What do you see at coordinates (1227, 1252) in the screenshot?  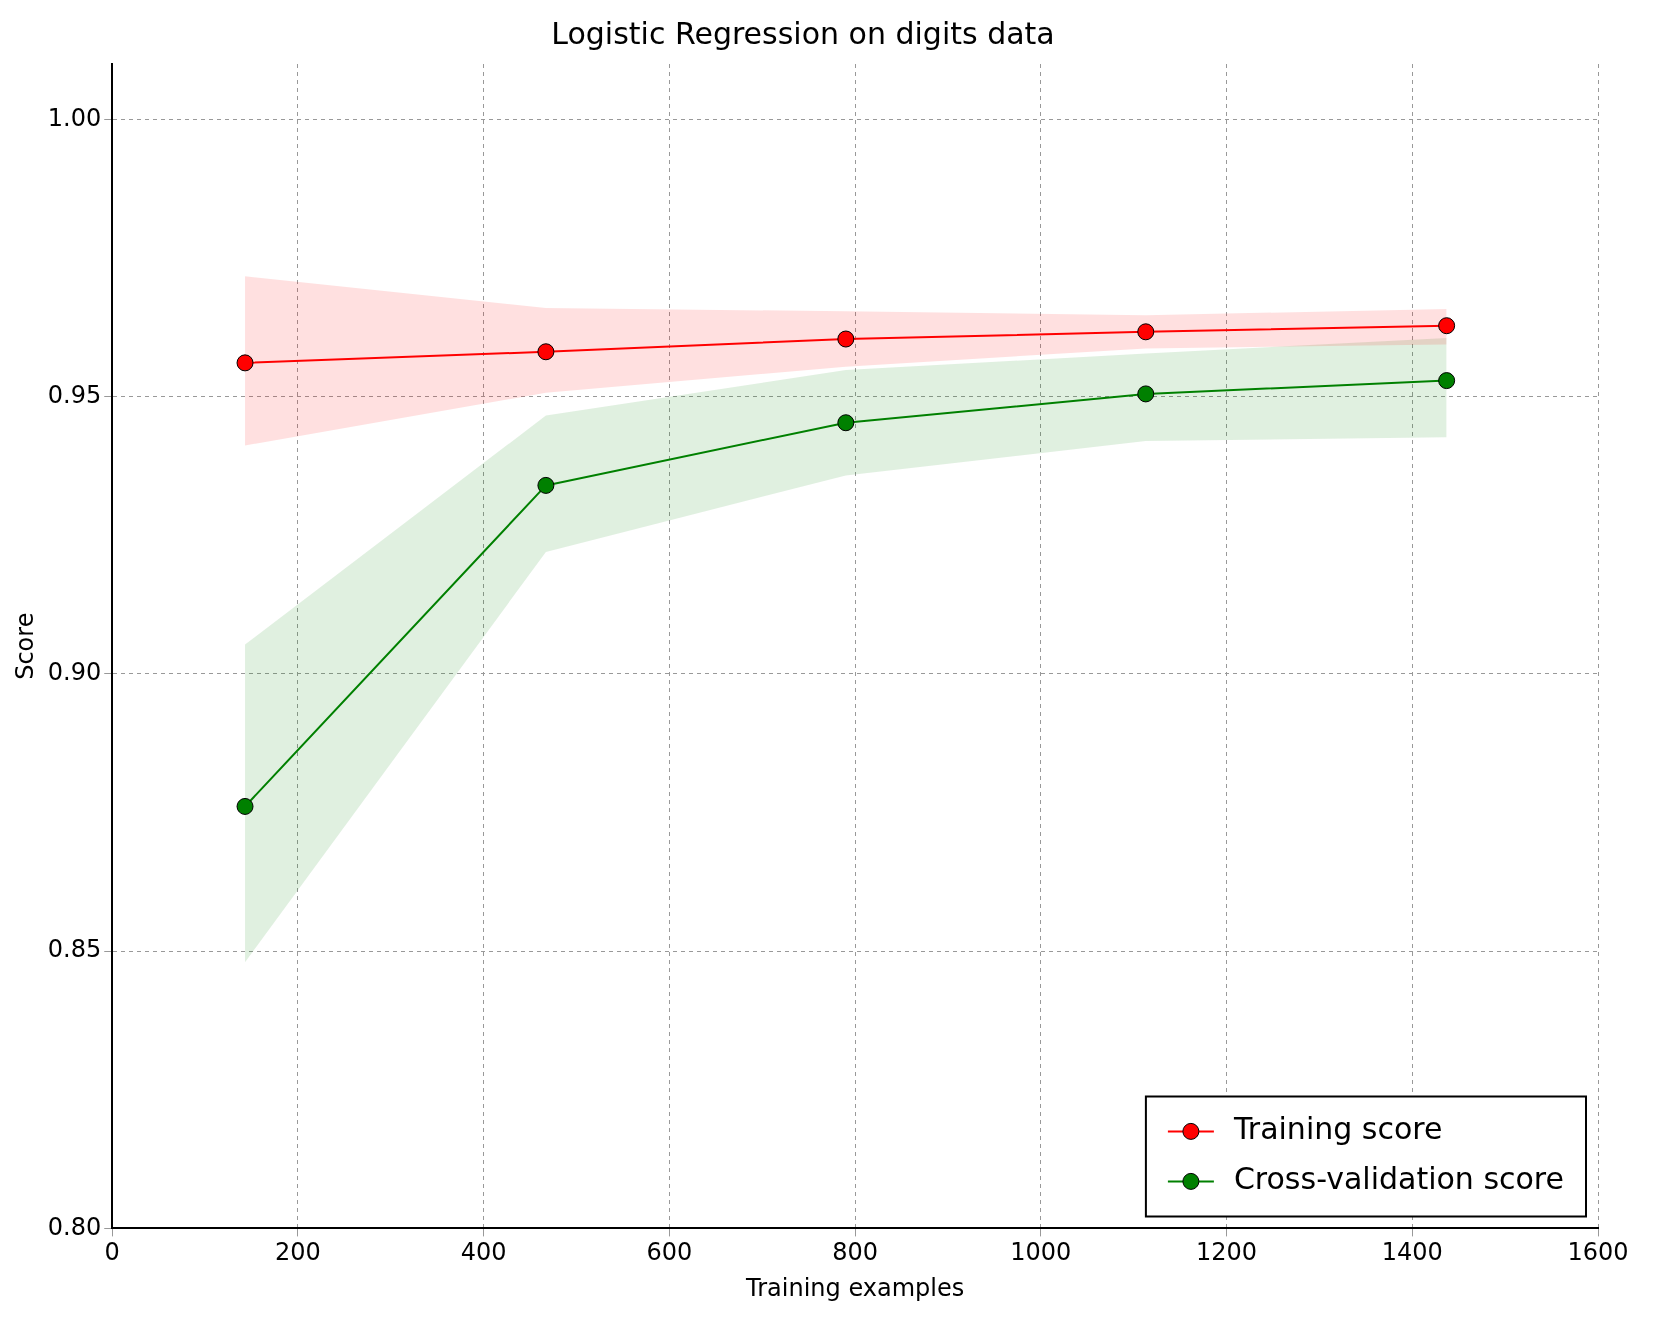 I see `x-tick-label: 1200` at bounding box center [1227, 1252].